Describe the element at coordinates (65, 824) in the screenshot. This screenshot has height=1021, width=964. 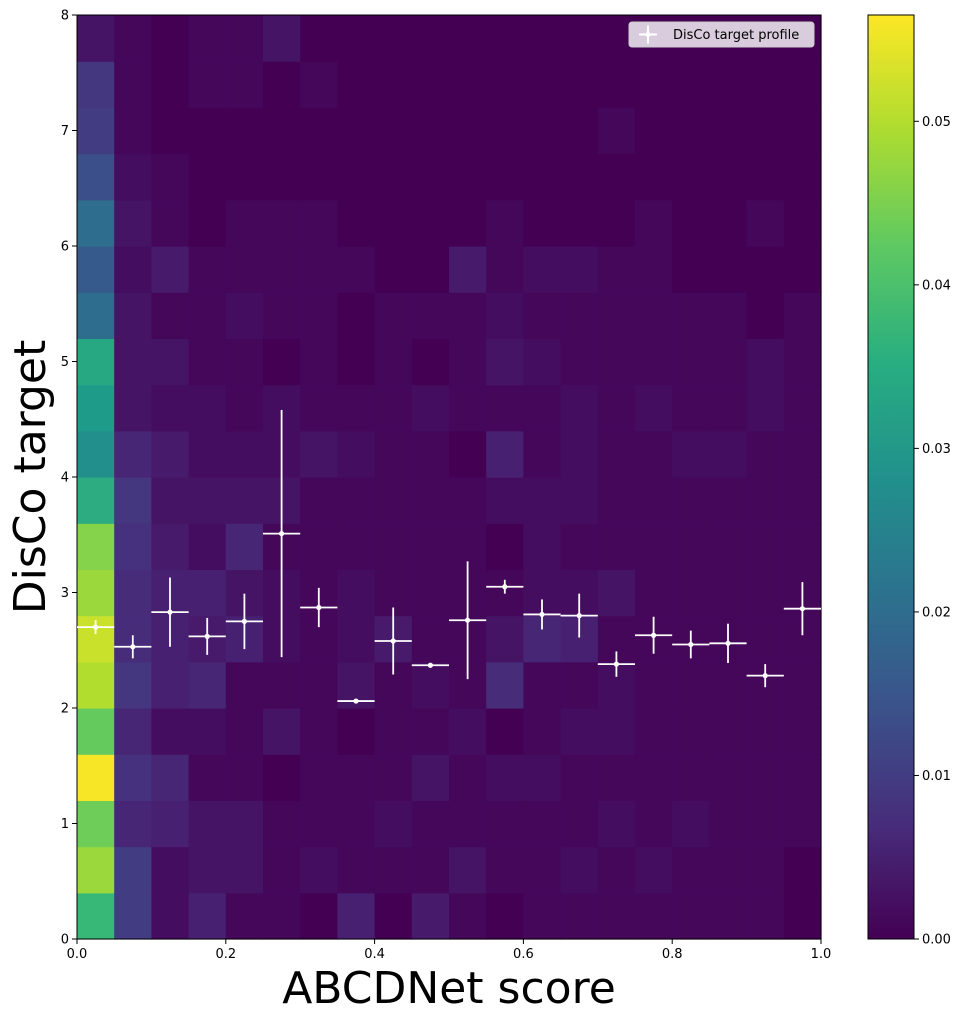
I see `y-tick-label: 1` at that location.